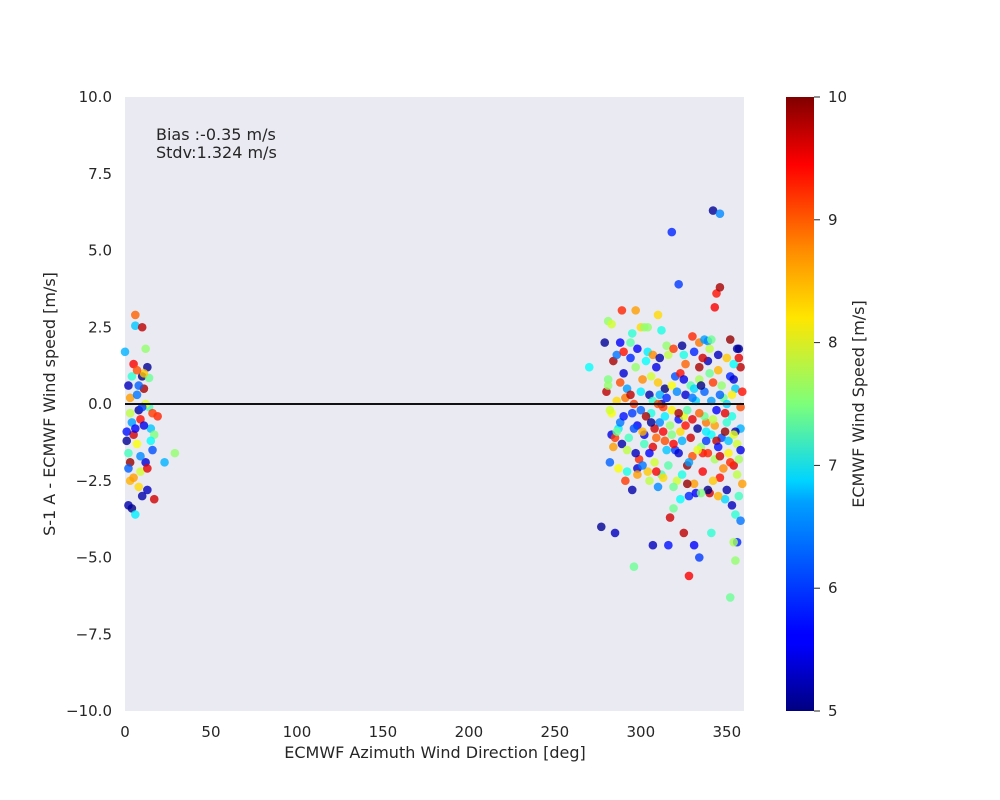 This screenshot has height=800, width=1000. Describe the element at coordinates (100, 251) in the screenshot. I see `y-tick-label: 5.0` at that location.